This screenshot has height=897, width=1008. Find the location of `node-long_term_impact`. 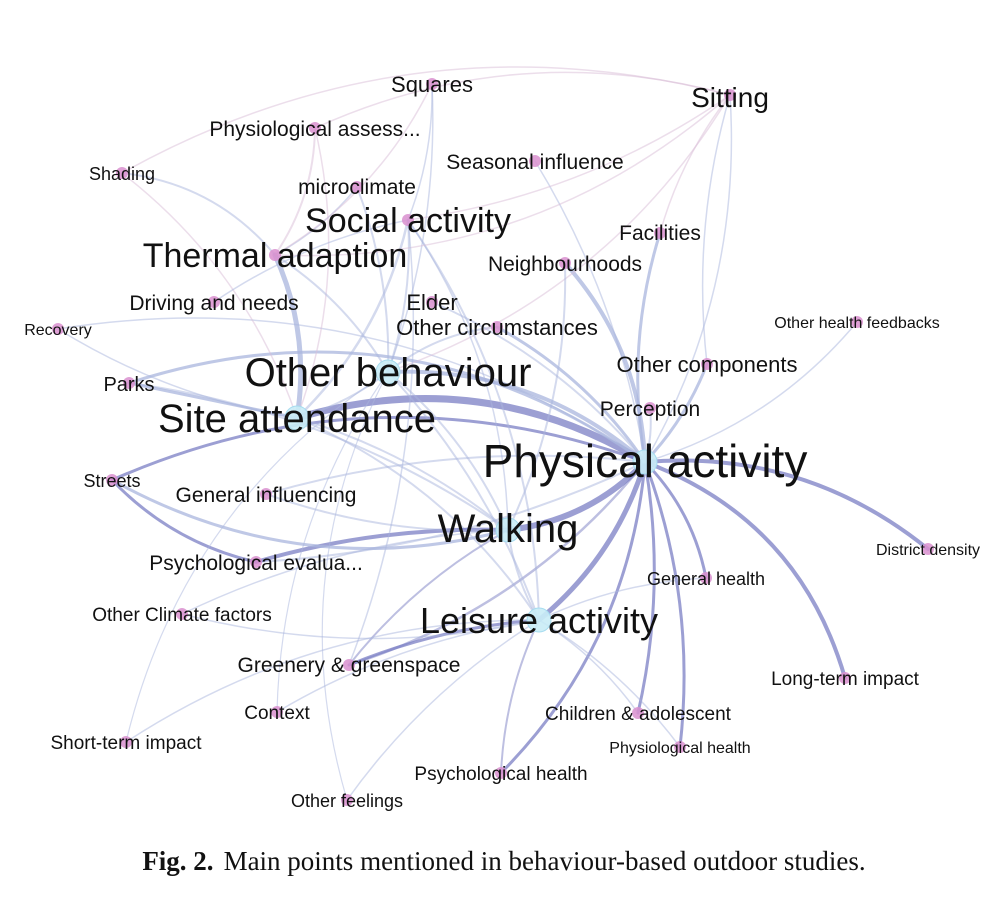

node-long_term_impact is located at coordinates (845, 678).